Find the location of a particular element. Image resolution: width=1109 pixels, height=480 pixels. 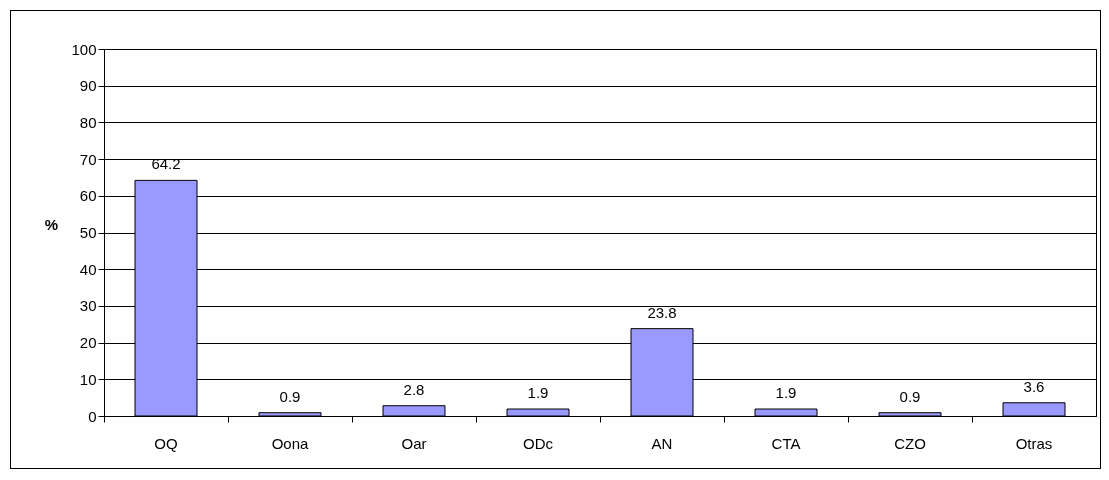

y-tick-label: 30 is located at coordinates (88, 306).